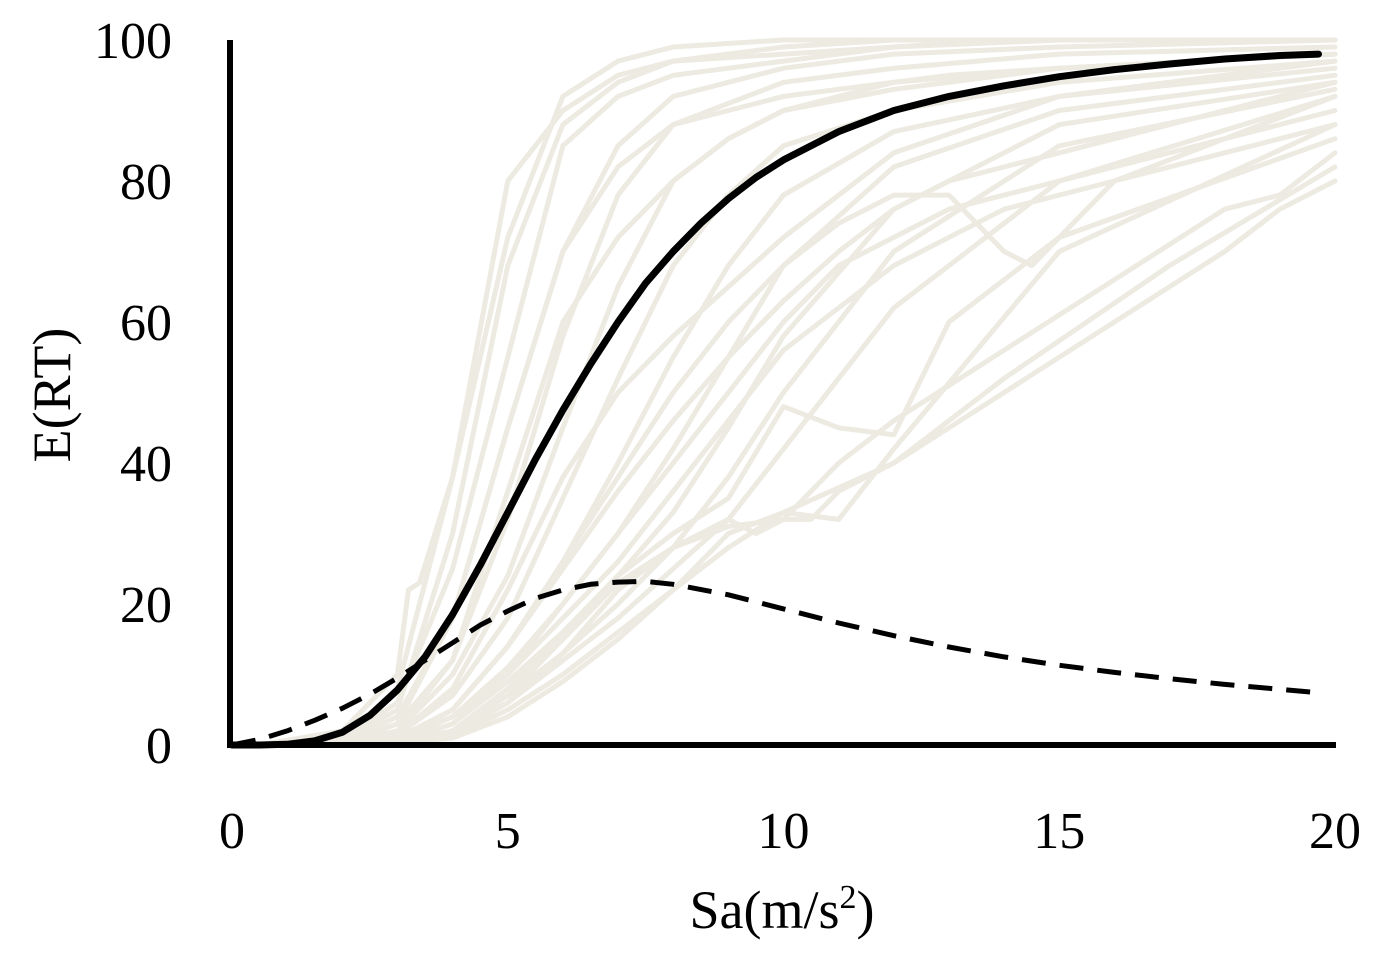 This screenshot has width=1390, height=964. Describe the element at coordinates (775, 663) in the screenshot. I see `dashed-series-line` at that location.